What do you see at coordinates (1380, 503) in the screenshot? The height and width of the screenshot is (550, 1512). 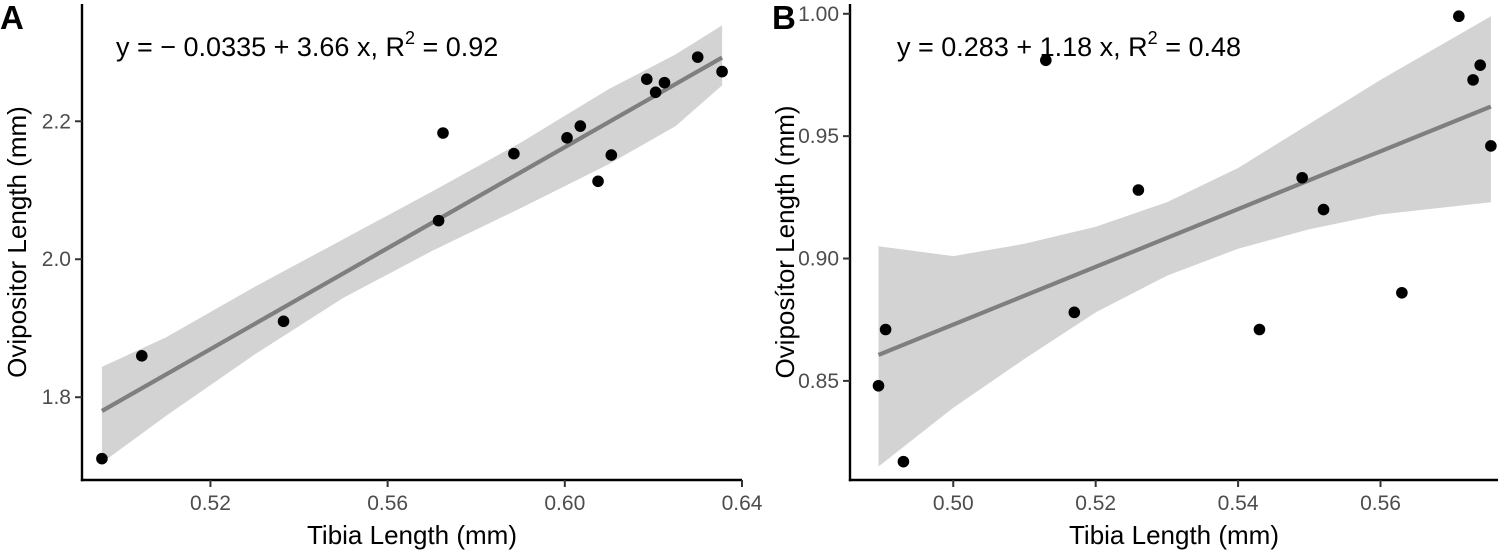 I see `panel-b-x-tick-label-4: 0.56` at bounding box center [1380, 503].